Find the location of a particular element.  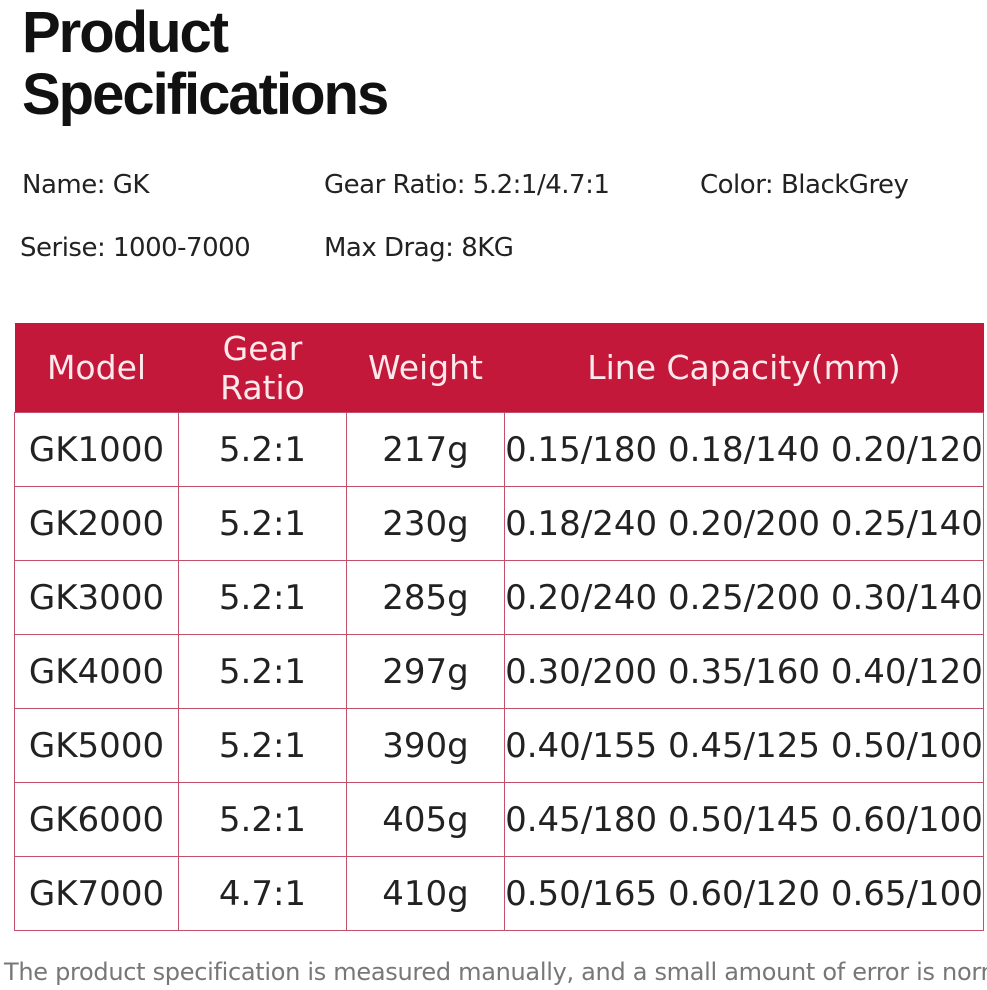

cell: 217g is located at coordinates (425, 449).